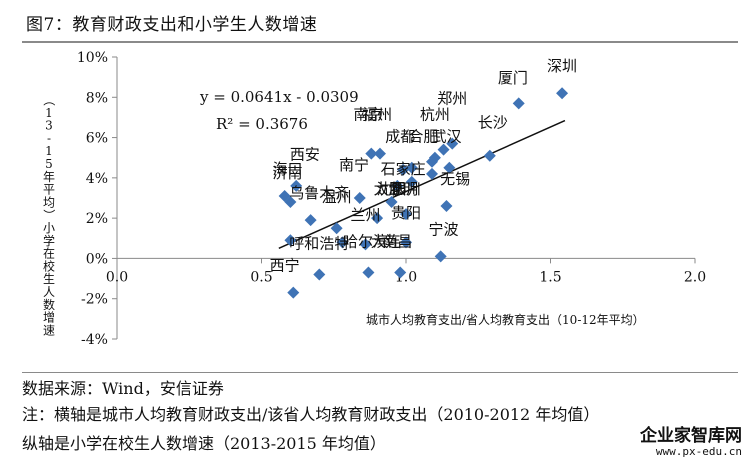  What do you see at coordinates (279, 97) in the screenshot?
I see `trendline-equation: y = 0.0641x - 0.0309` at bounding box center [279, 97].